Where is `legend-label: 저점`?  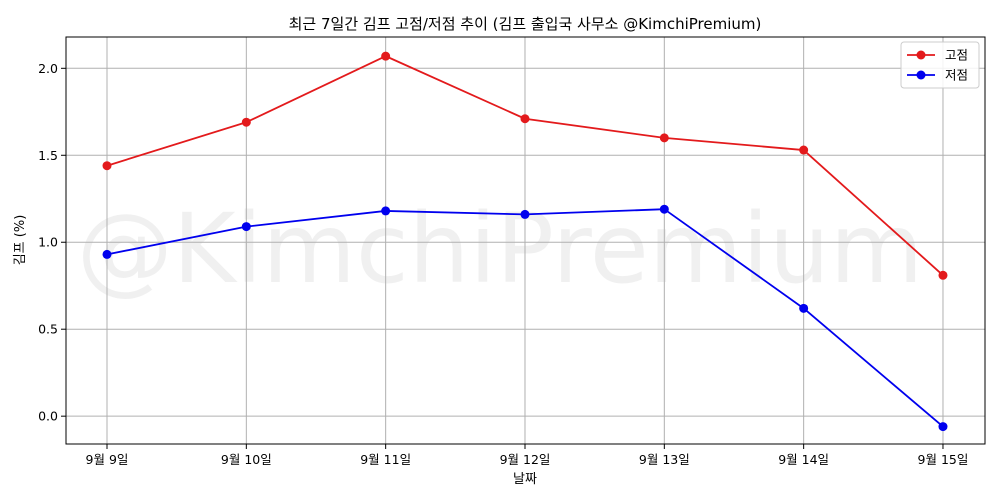
legend-label: 저점 is located at coordinates (956, 75).